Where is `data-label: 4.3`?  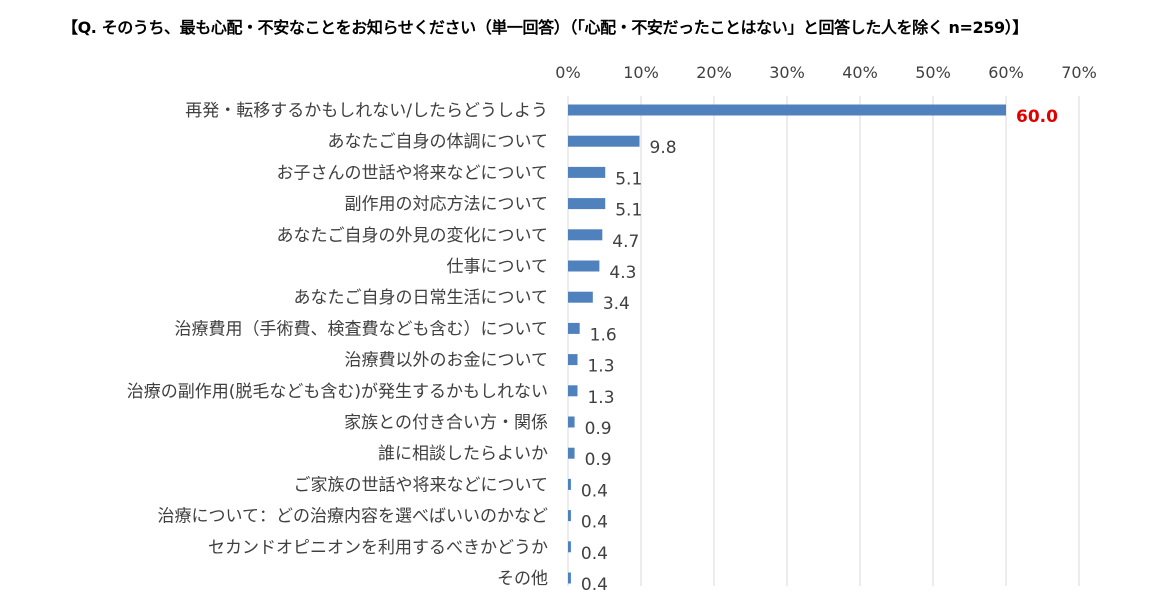 data-label: 4.3 is located at coordinates (622, 273).